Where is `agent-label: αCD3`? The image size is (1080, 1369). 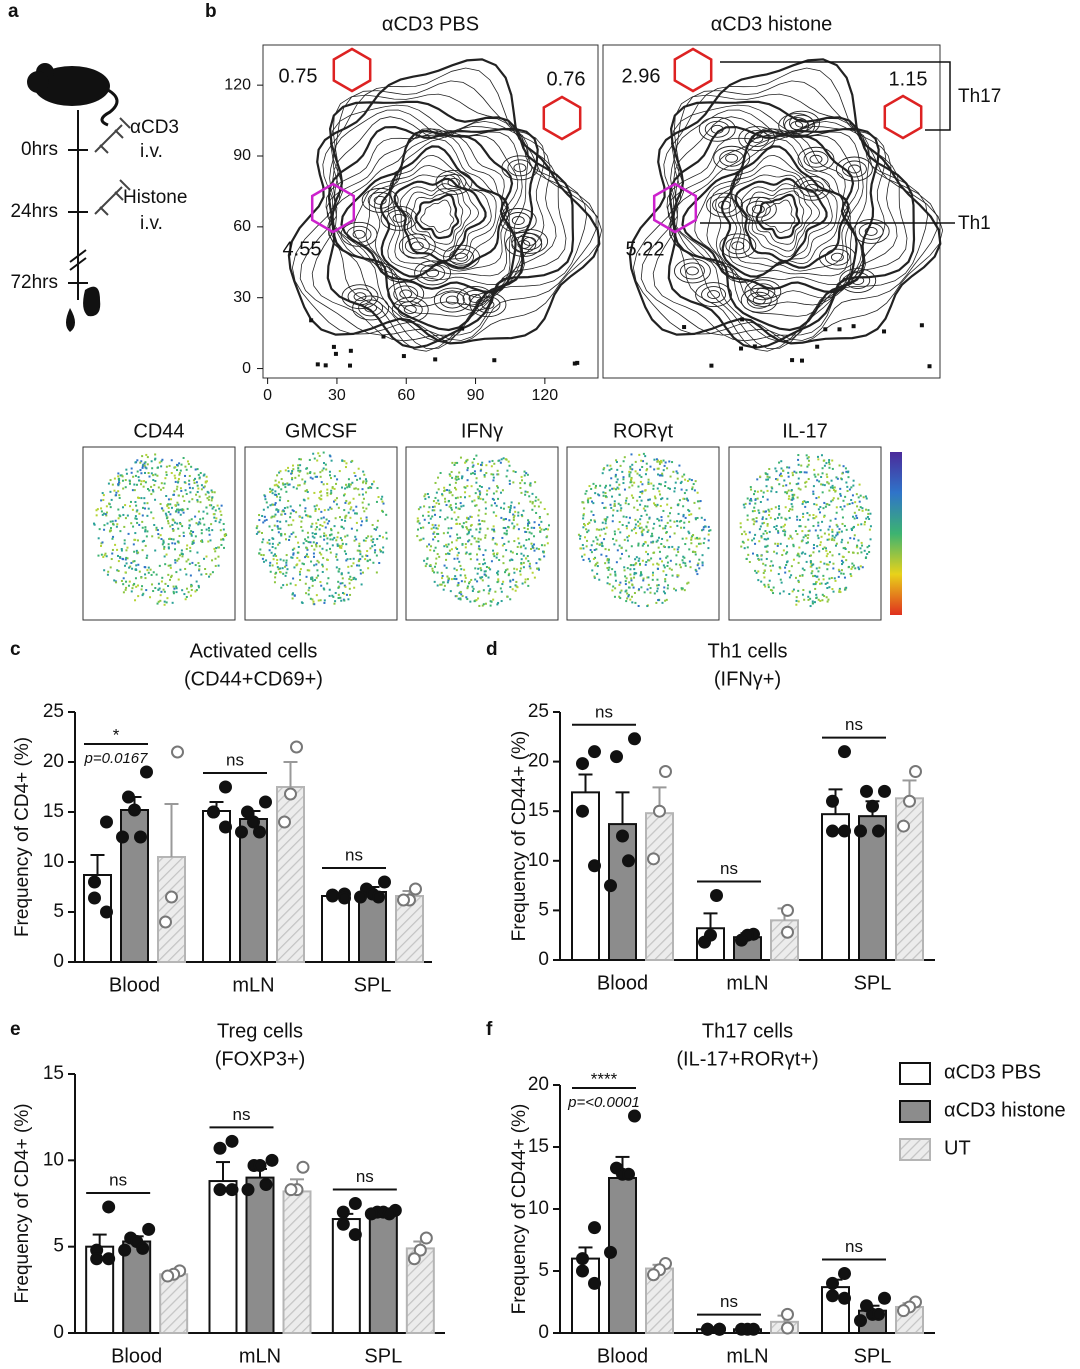 agent-label: αCD3 is located at coordinates (154, 127).